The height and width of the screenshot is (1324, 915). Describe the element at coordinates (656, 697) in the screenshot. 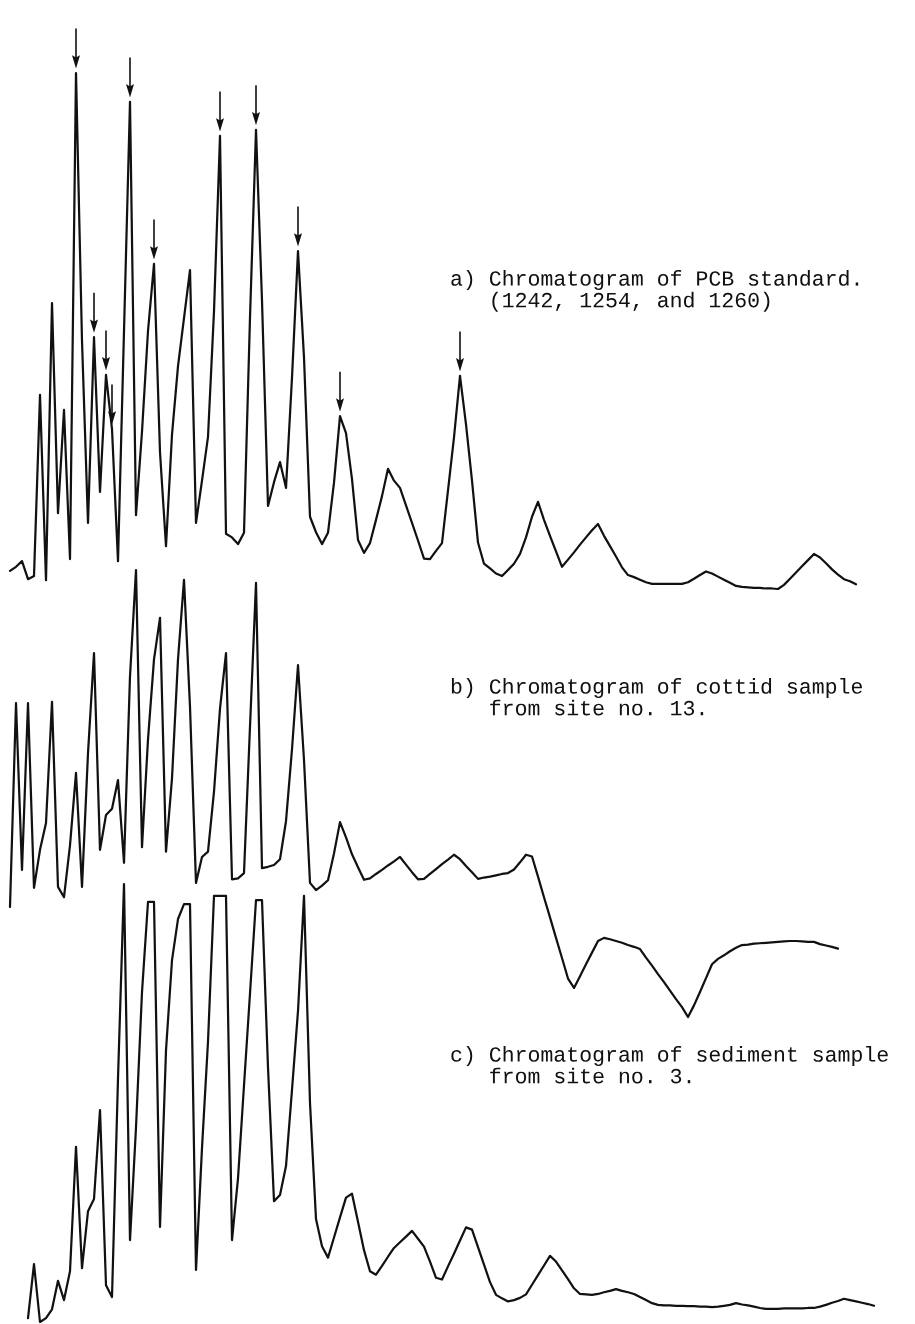

I see `text: b) Chromatogram of cottid sample from site no. 13.` at that location.